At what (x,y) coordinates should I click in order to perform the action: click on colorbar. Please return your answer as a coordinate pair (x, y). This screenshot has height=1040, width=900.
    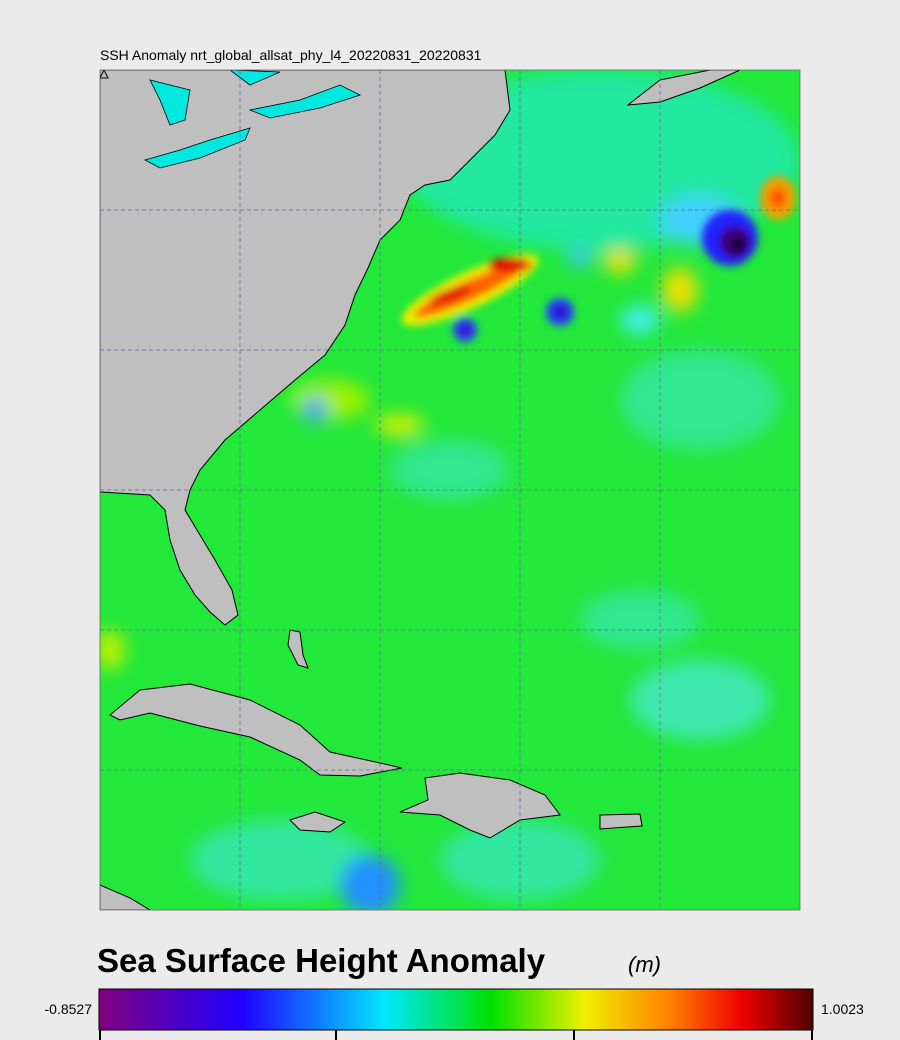
    Looking at the image, I should click on (456, 1009).